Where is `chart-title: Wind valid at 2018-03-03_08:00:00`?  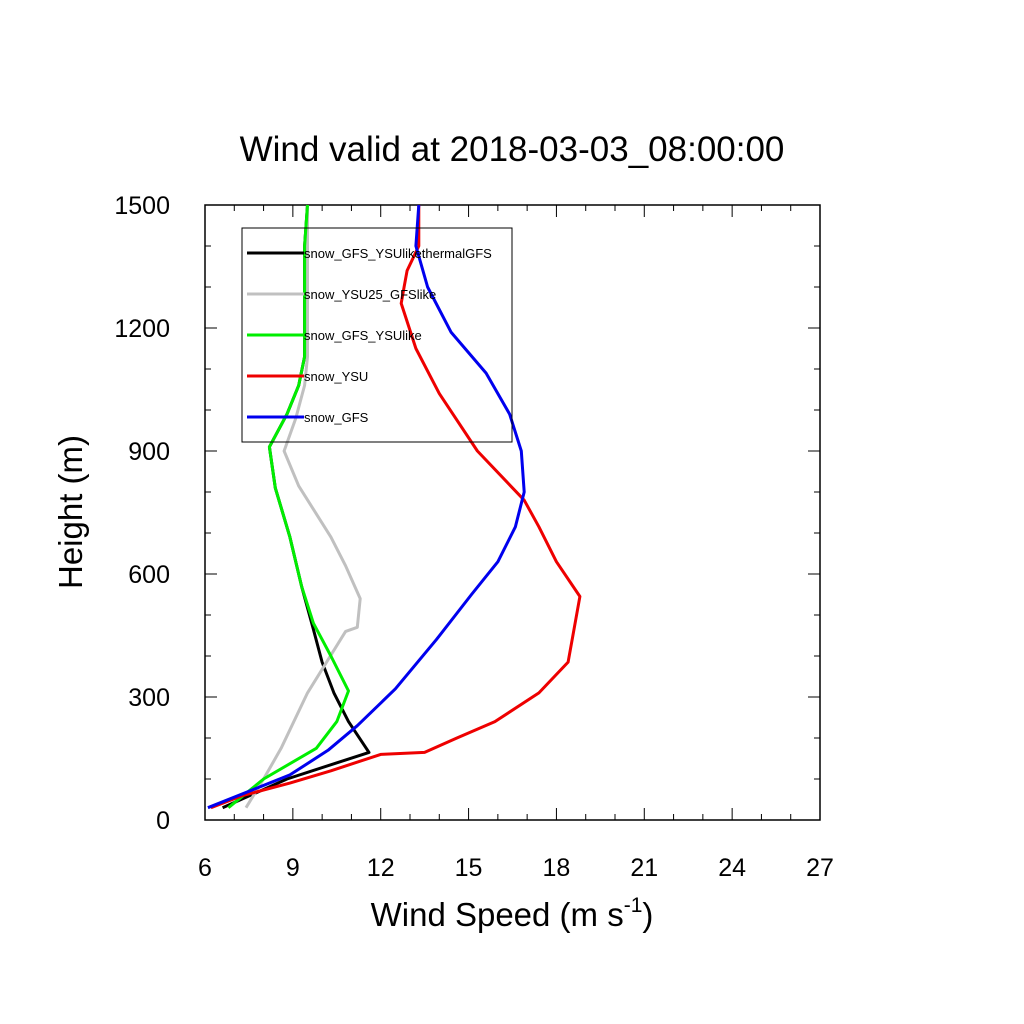 chart-title: Wind valid at 2018-03-03_08:00:00 is located at coordinates (512, 149).